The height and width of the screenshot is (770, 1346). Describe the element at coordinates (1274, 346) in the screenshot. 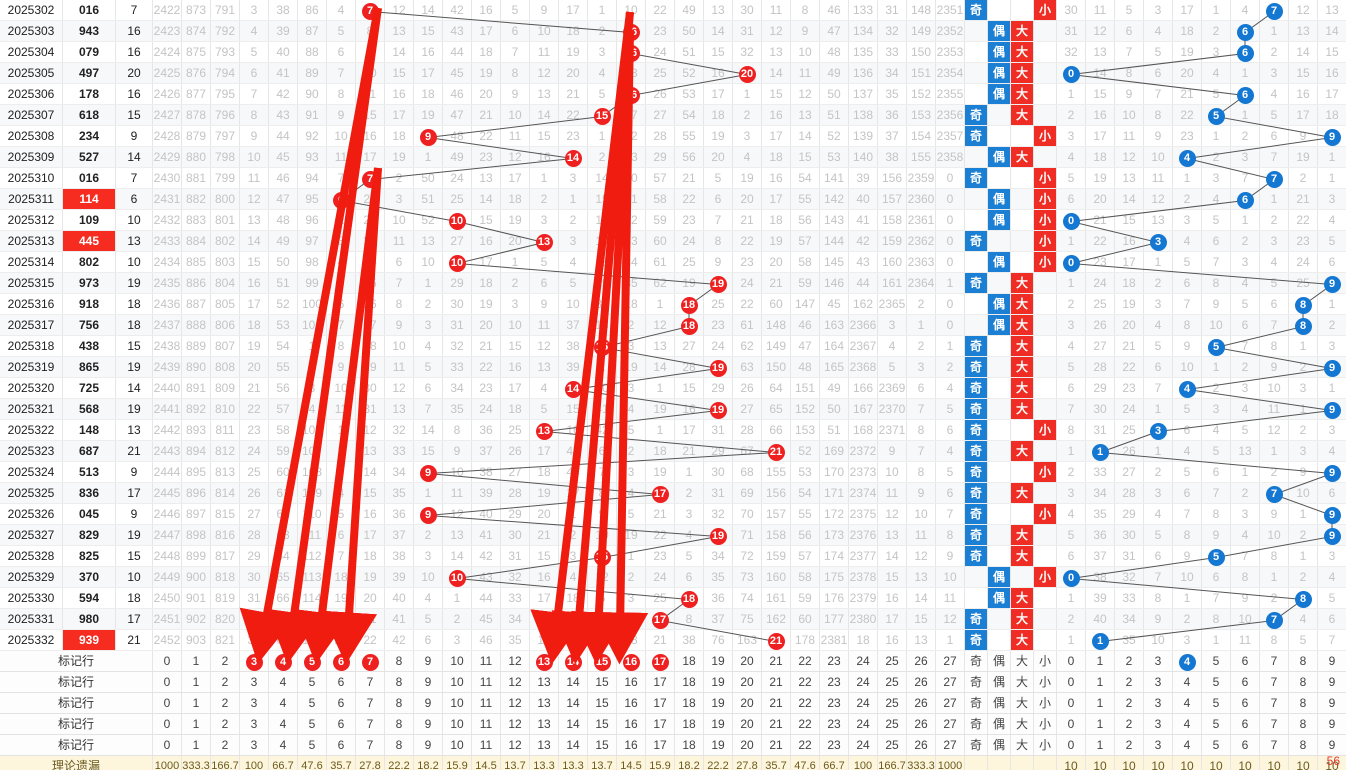

I see `cell-span-omission: 8` at that location.